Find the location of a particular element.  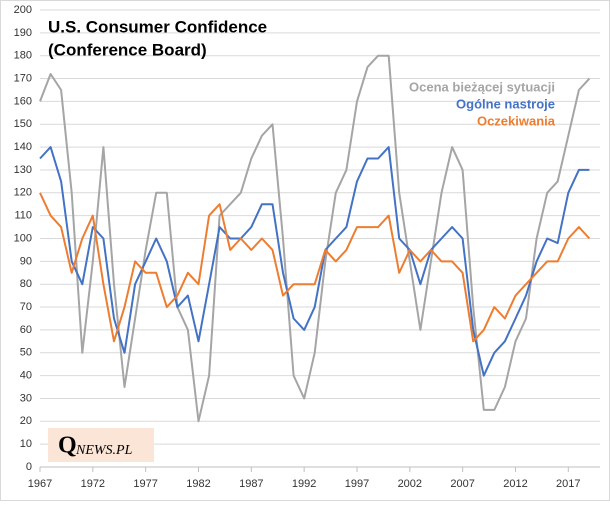

legend-entry: Ogólne nastroje is located at coordinates (505, 103).